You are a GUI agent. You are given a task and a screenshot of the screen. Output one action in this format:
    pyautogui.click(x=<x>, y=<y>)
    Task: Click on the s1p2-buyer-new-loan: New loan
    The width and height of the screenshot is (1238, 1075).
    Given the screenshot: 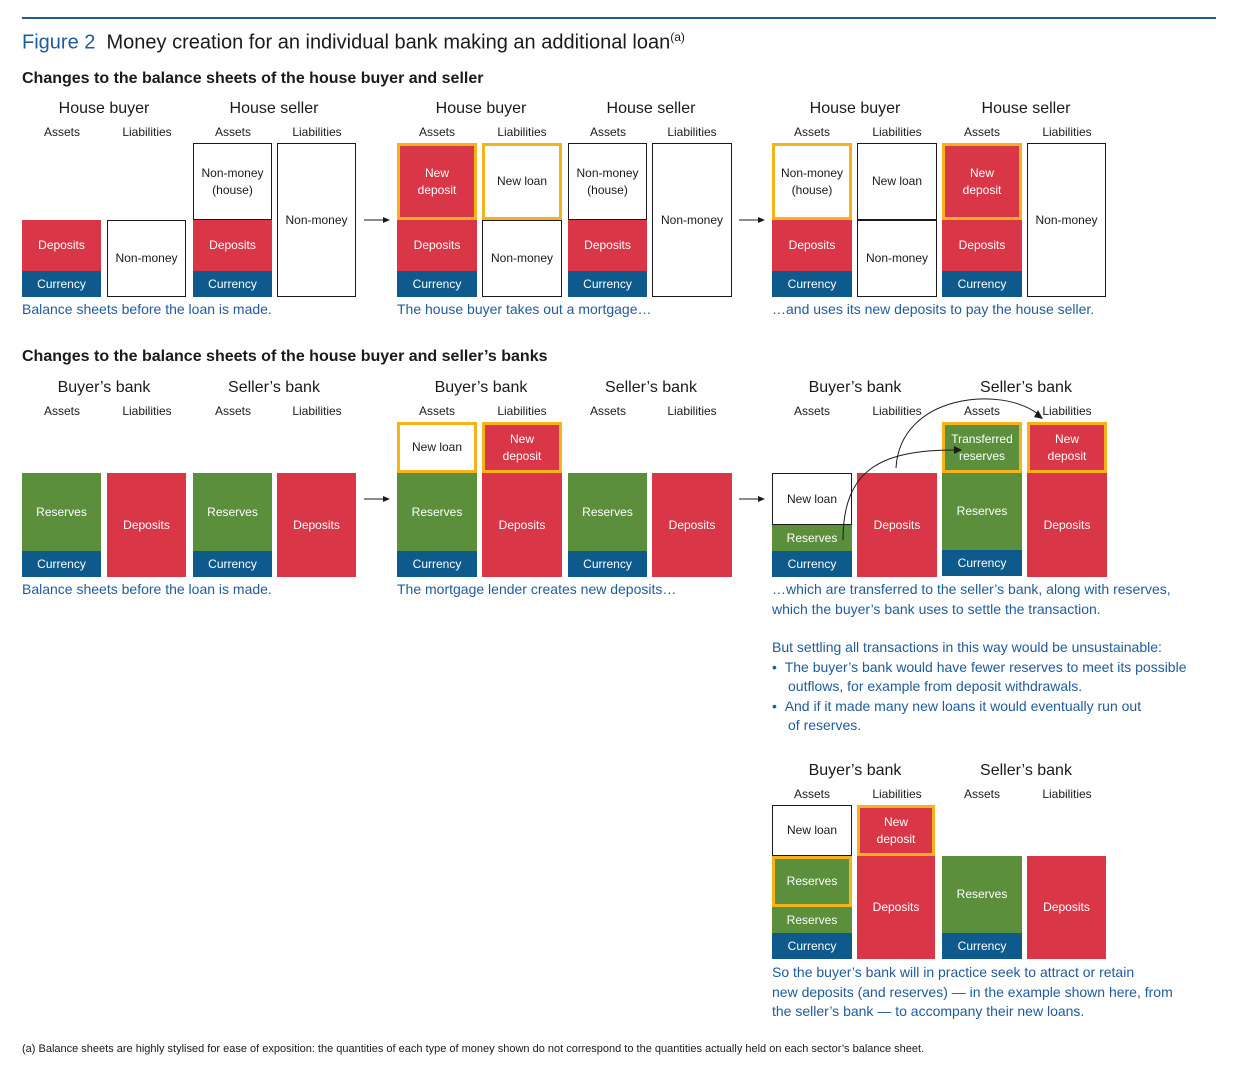 What is the action you would take?
    pyautogui.click(x=522, y=181)
    